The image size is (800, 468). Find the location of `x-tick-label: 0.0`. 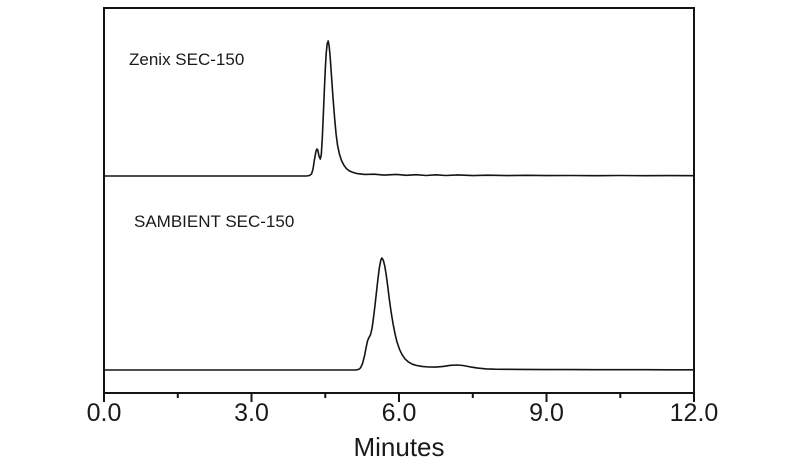

x-tick-label: 0.0 is located at coordinates (104, 413).